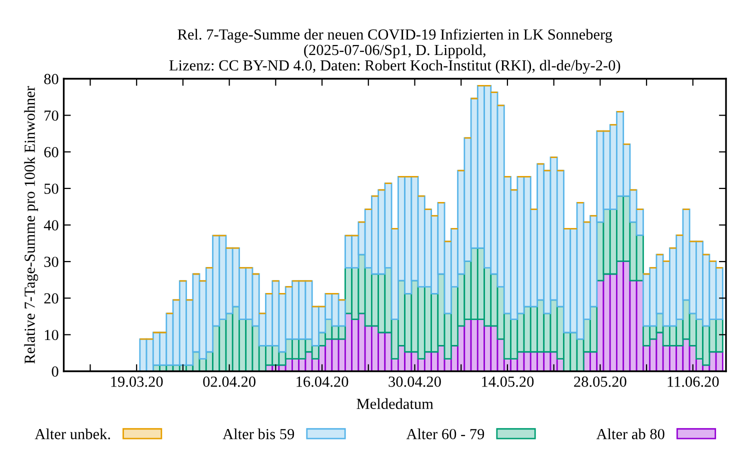 Image resolution: width=750 pixels, height=450 pixels. What do you see at coordinates (508, 381) in the screenshot?
I see `x-tick-label: 14.05.20` at bounding box center [508, 381].